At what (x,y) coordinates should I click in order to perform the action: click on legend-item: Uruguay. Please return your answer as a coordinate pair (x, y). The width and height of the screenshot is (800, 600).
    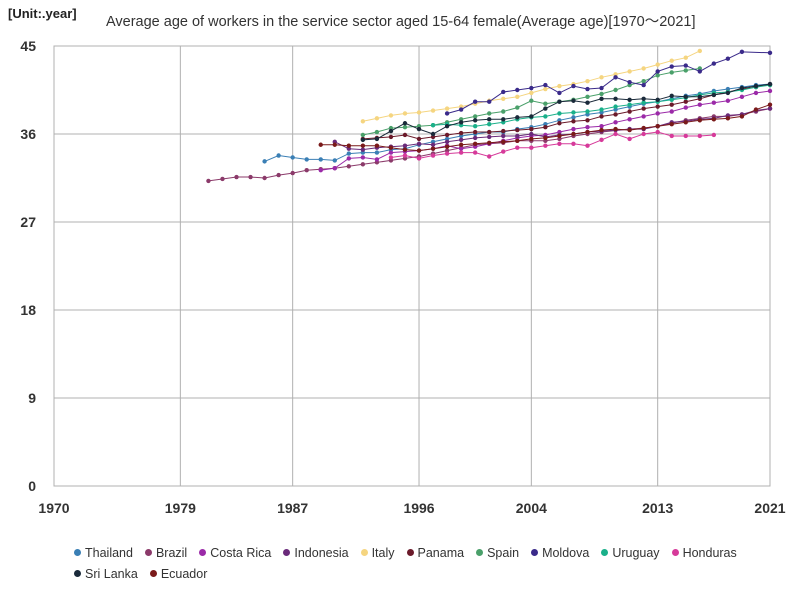
    Looking at the image, I should click on (630, 552).